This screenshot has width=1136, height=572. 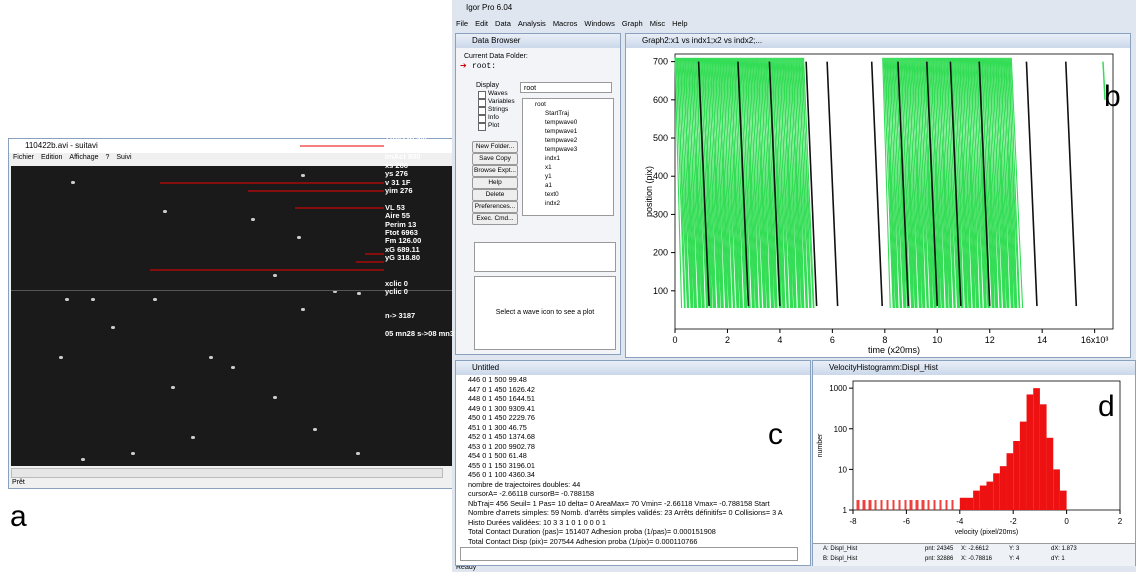 I want to click on menu-item: ?, so click(x=107, y=157).